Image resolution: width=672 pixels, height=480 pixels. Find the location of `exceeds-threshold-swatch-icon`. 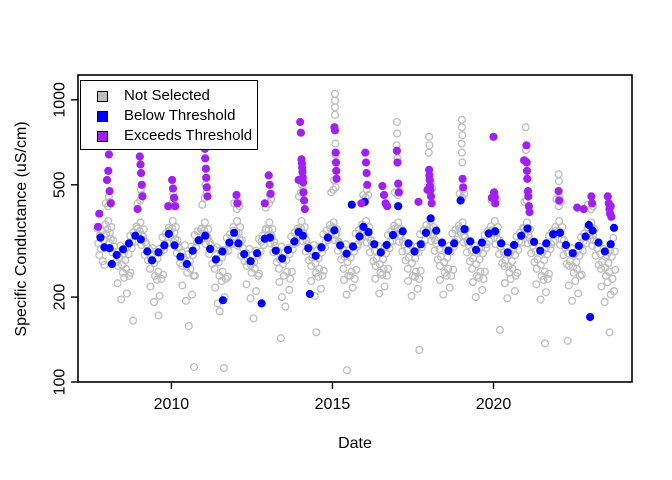

exceeds-threshold-swatch-icon is located at coordinates (102, 136).